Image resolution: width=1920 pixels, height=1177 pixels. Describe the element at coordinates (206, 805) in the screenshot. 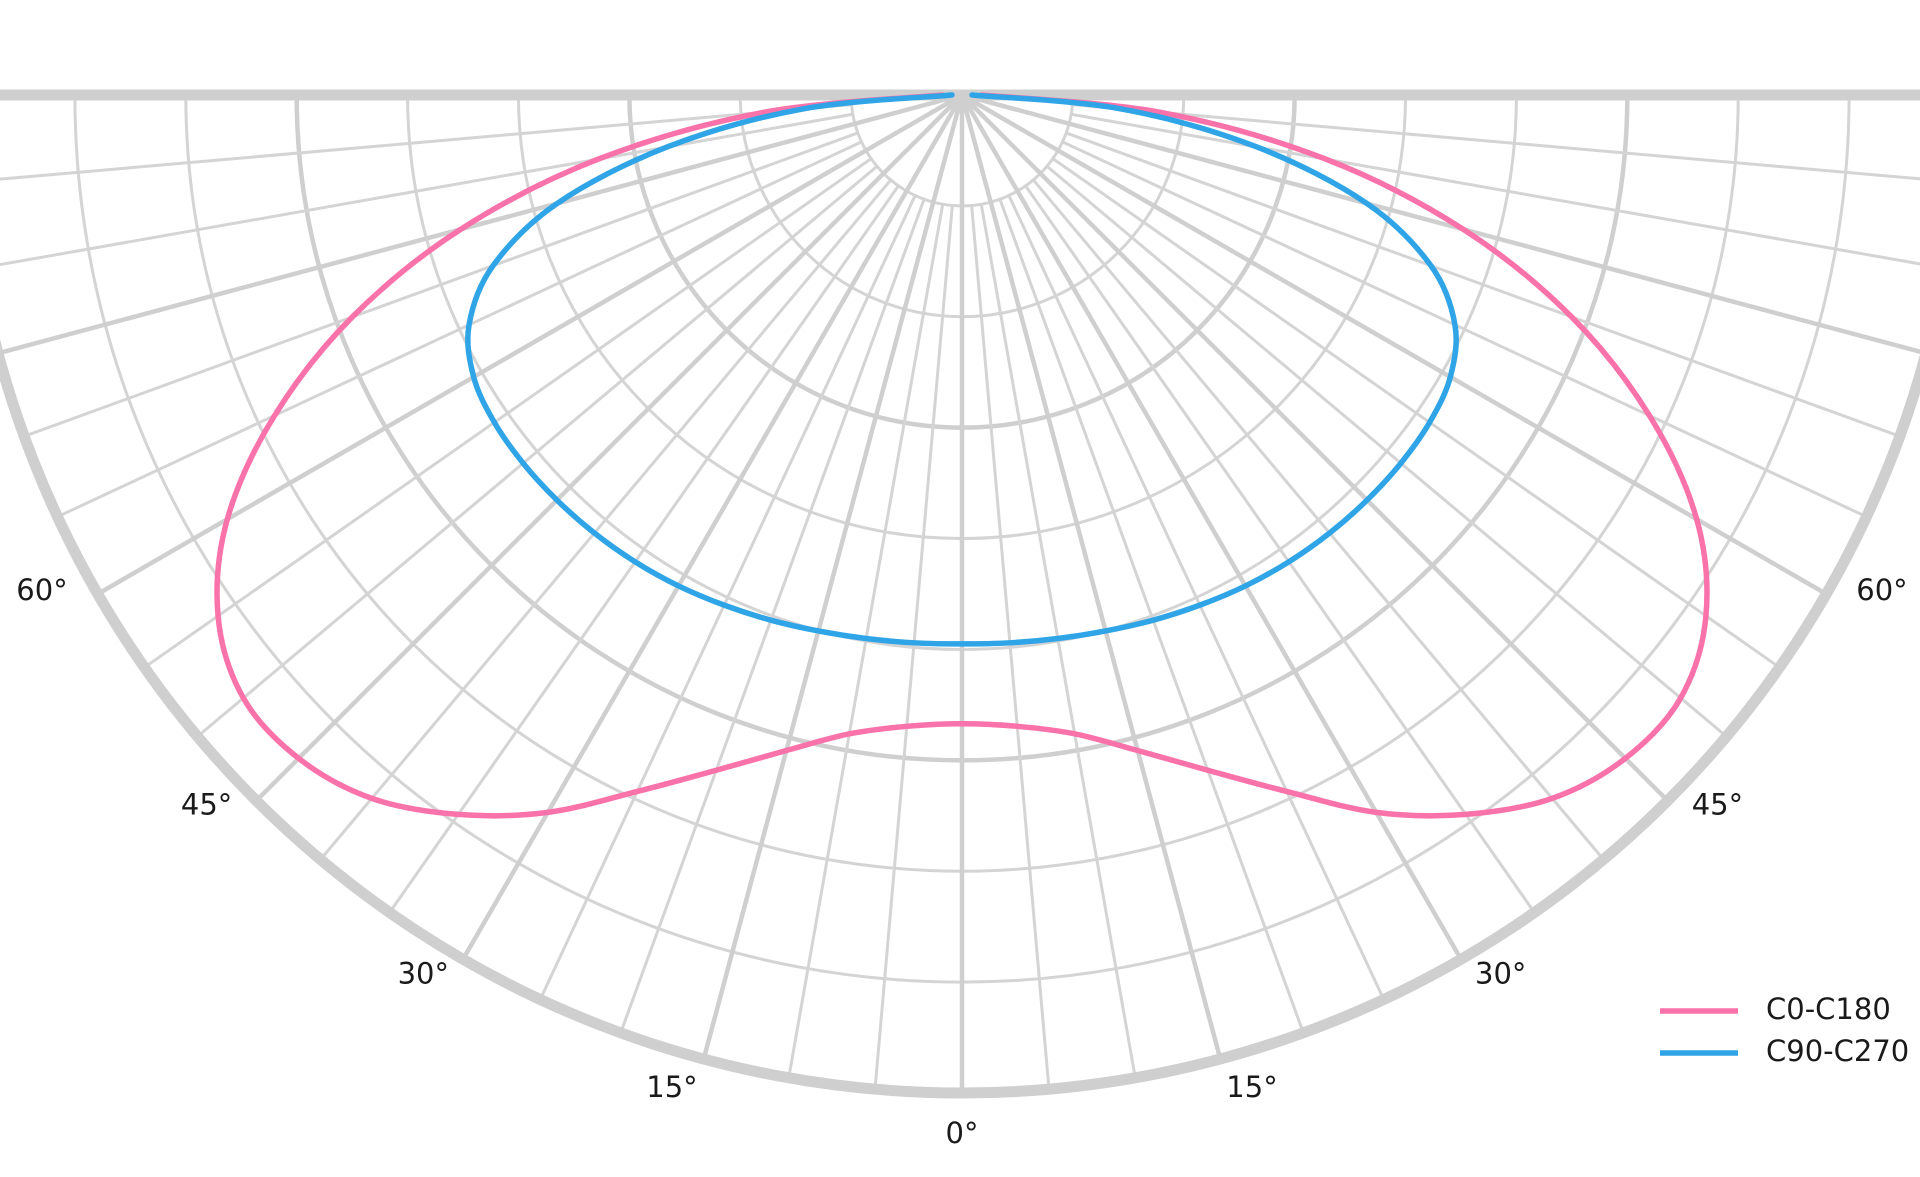

I see `angular-tick-label-left-45: 45°` at that location.